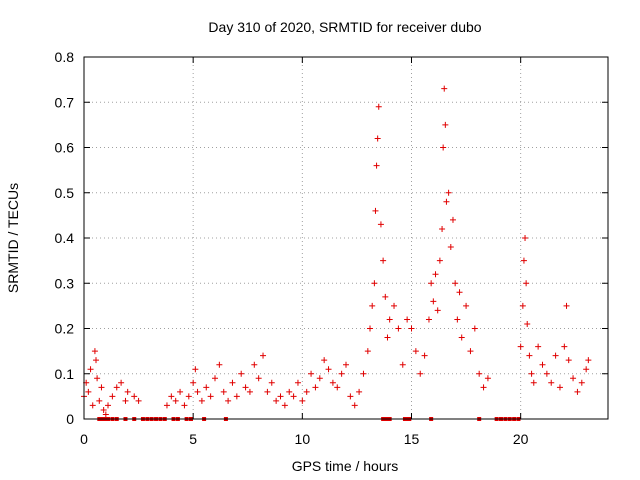 This screenshot has height=480, width=640. What do you see at coordinates (65, 148) in the screenshot?
I see `y-tick-label: 0.6` at bounding box center [65, 148].